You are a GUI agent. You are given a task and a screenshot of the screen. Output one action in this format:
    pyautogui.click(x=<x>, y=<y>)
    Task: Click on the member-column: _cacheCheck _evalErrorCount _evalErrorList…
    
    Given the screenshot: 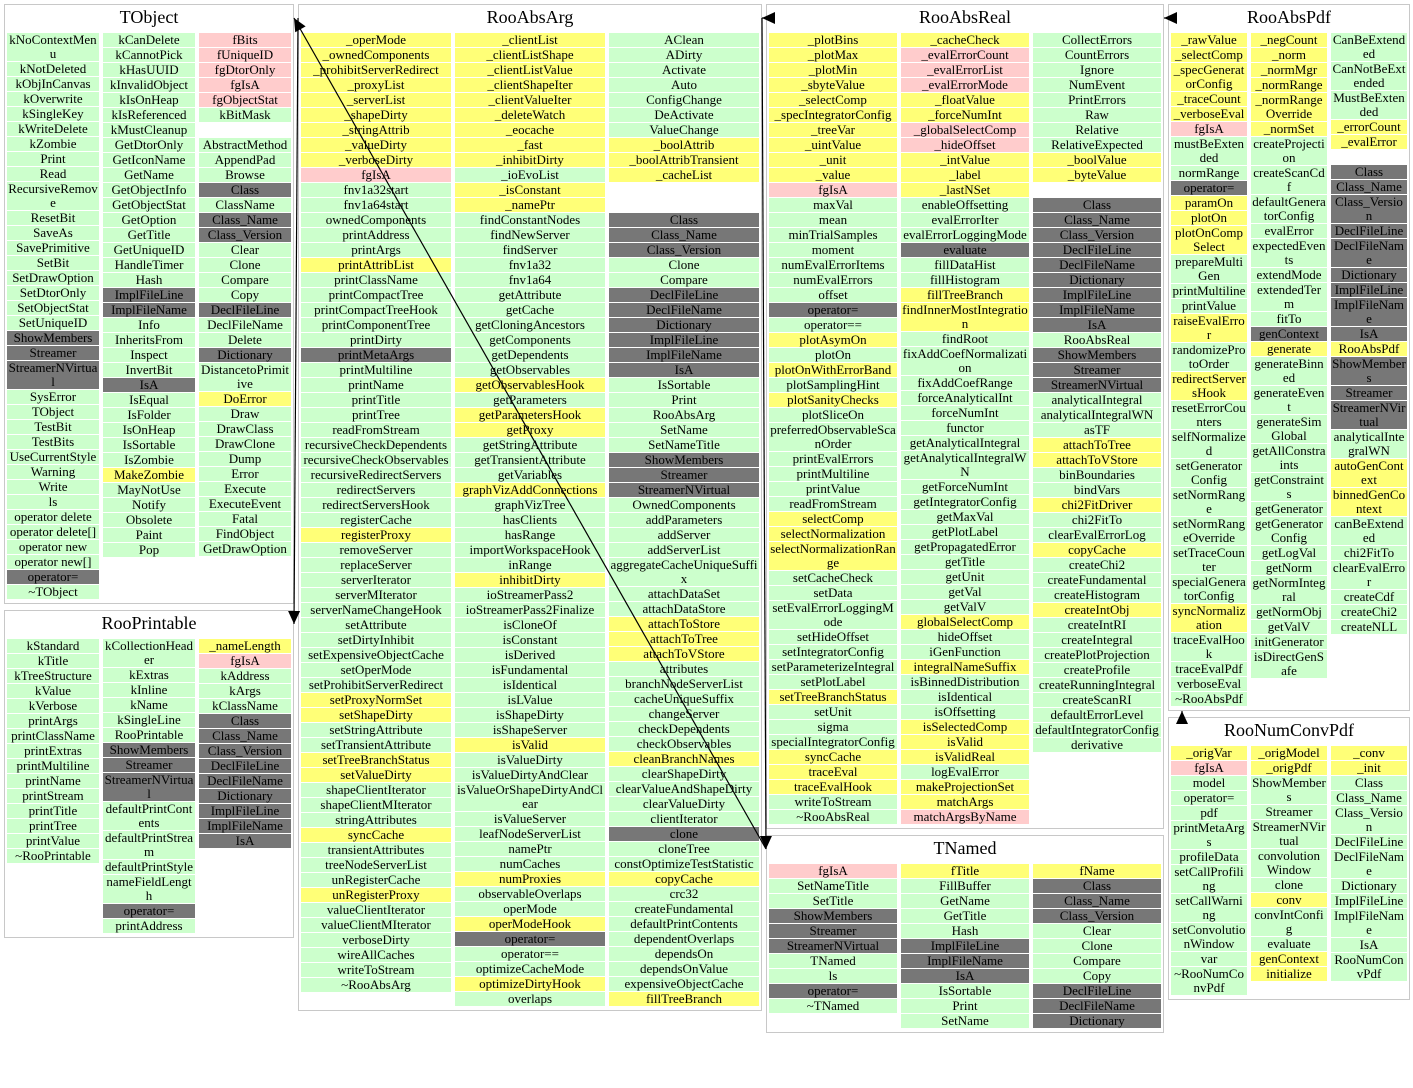 What is the action you would take?
    pyautogui.click(x=965, y=429)
    